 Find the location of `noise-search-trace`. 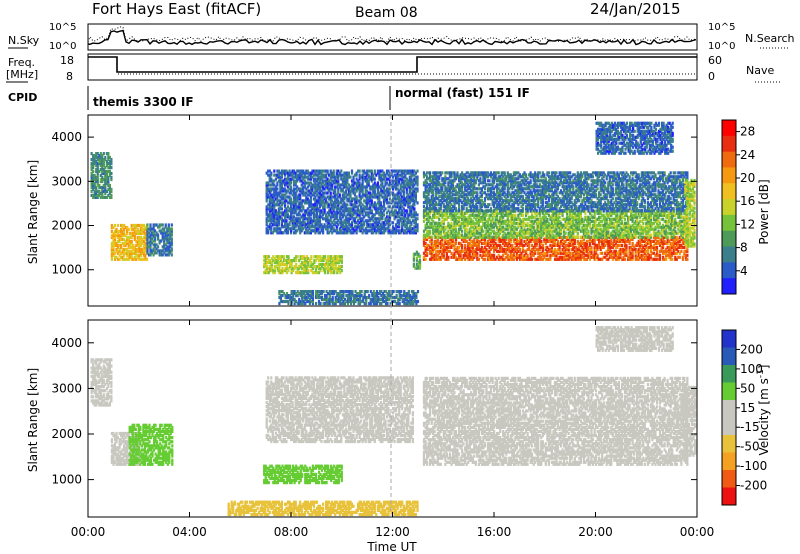

noise-search-trace is located at coordinates (392, 34).